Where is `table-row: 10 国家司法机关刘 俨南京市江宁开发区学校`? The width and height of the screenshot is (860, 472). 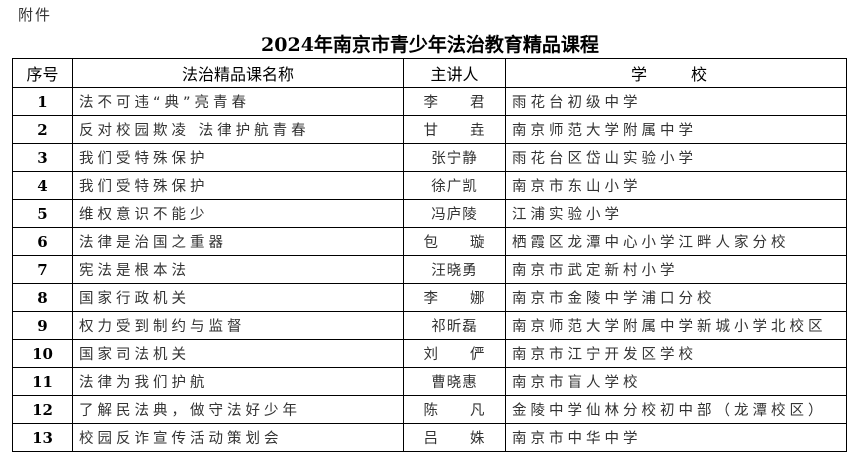 table-row: 10 国家司法机关刘 俨南京市江宁开发区学校 is located at coordinates (429, 353).